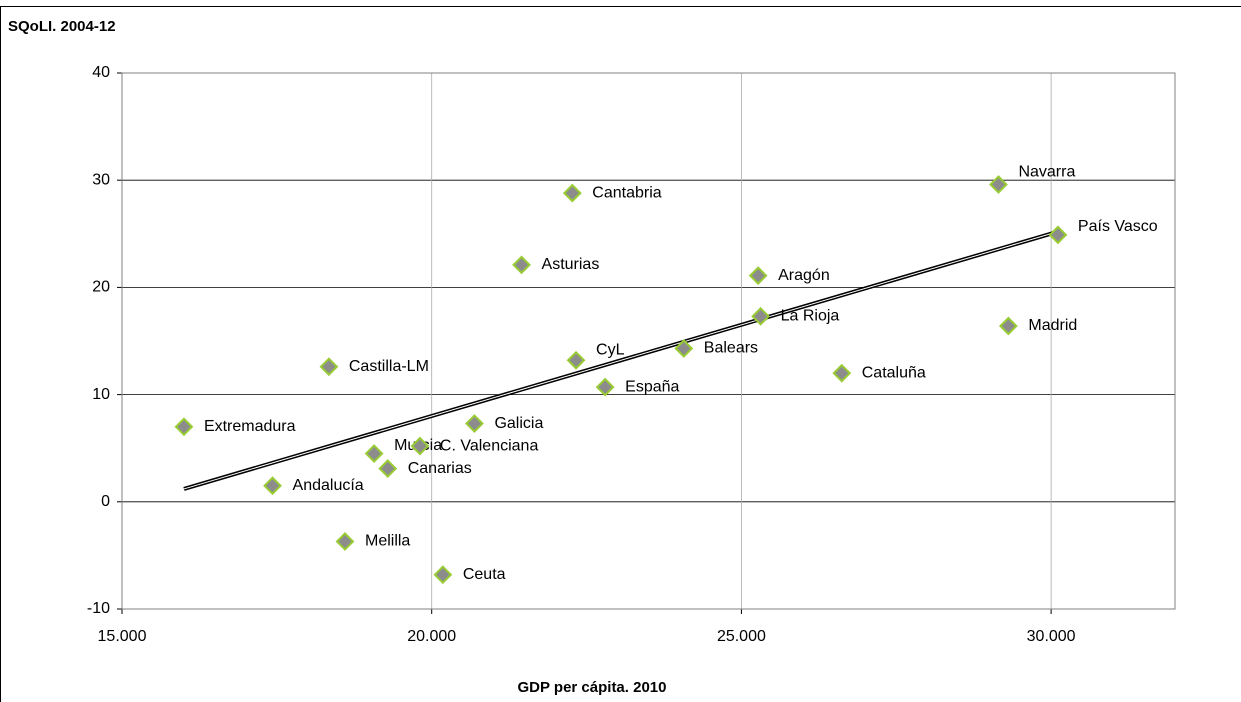 The height and width of the screenshot is (702, 1241). I want to click on point-label: Cataluña, so click(894, 372).